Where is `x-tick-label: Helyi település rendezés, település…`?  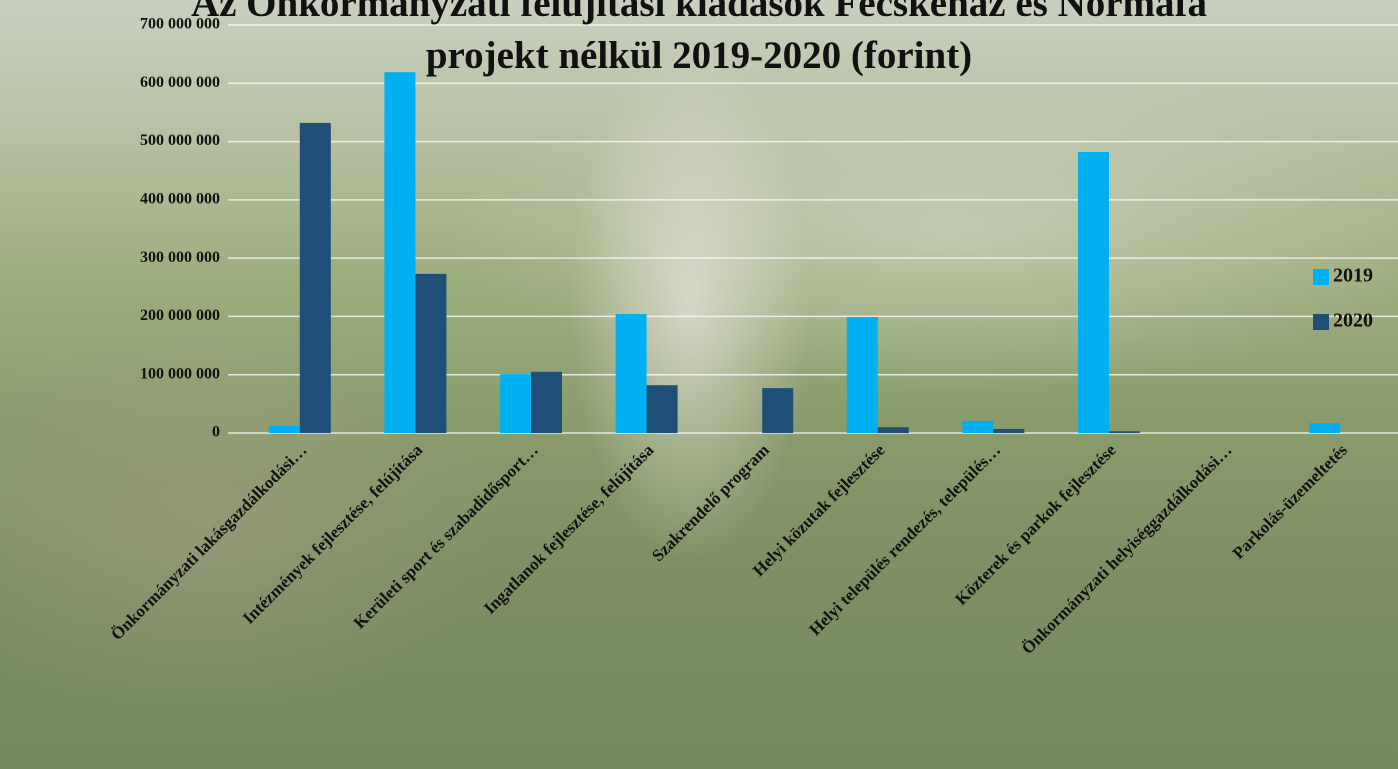 x-tick-label: Helyi település rendezés, település… is located at coordinates (904, 539).